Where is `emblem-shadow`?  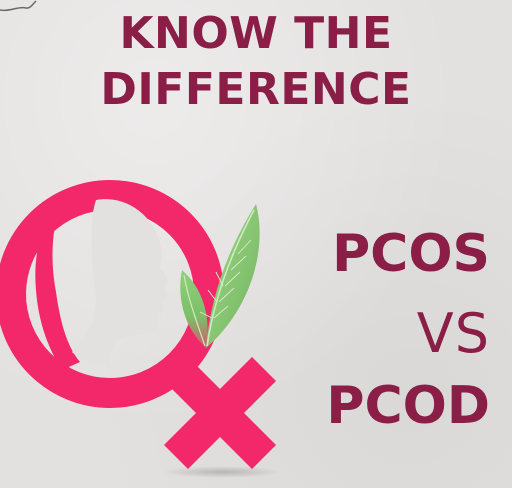
emblem-shadow is located at coordinates (222, 472).